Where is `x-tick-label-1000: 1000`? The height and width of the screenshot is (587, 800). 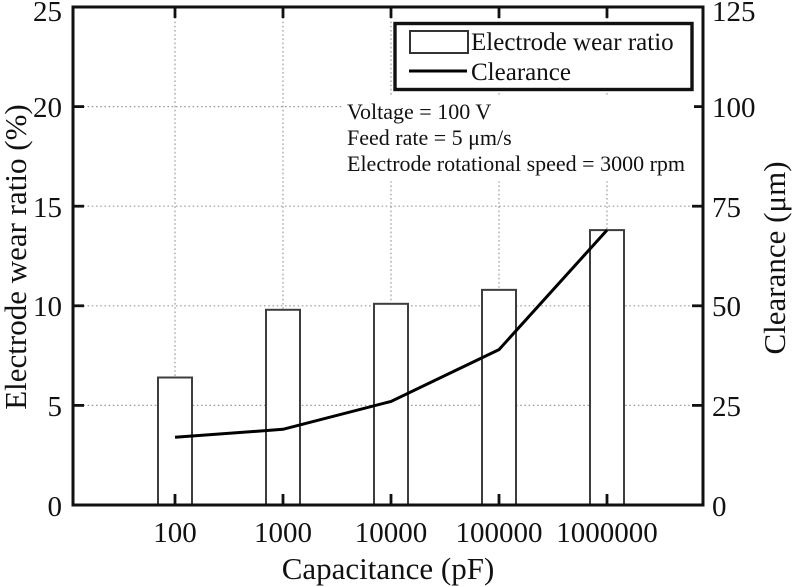
x-tick-label-1000: 1000 is located at coordinates (283, 533).